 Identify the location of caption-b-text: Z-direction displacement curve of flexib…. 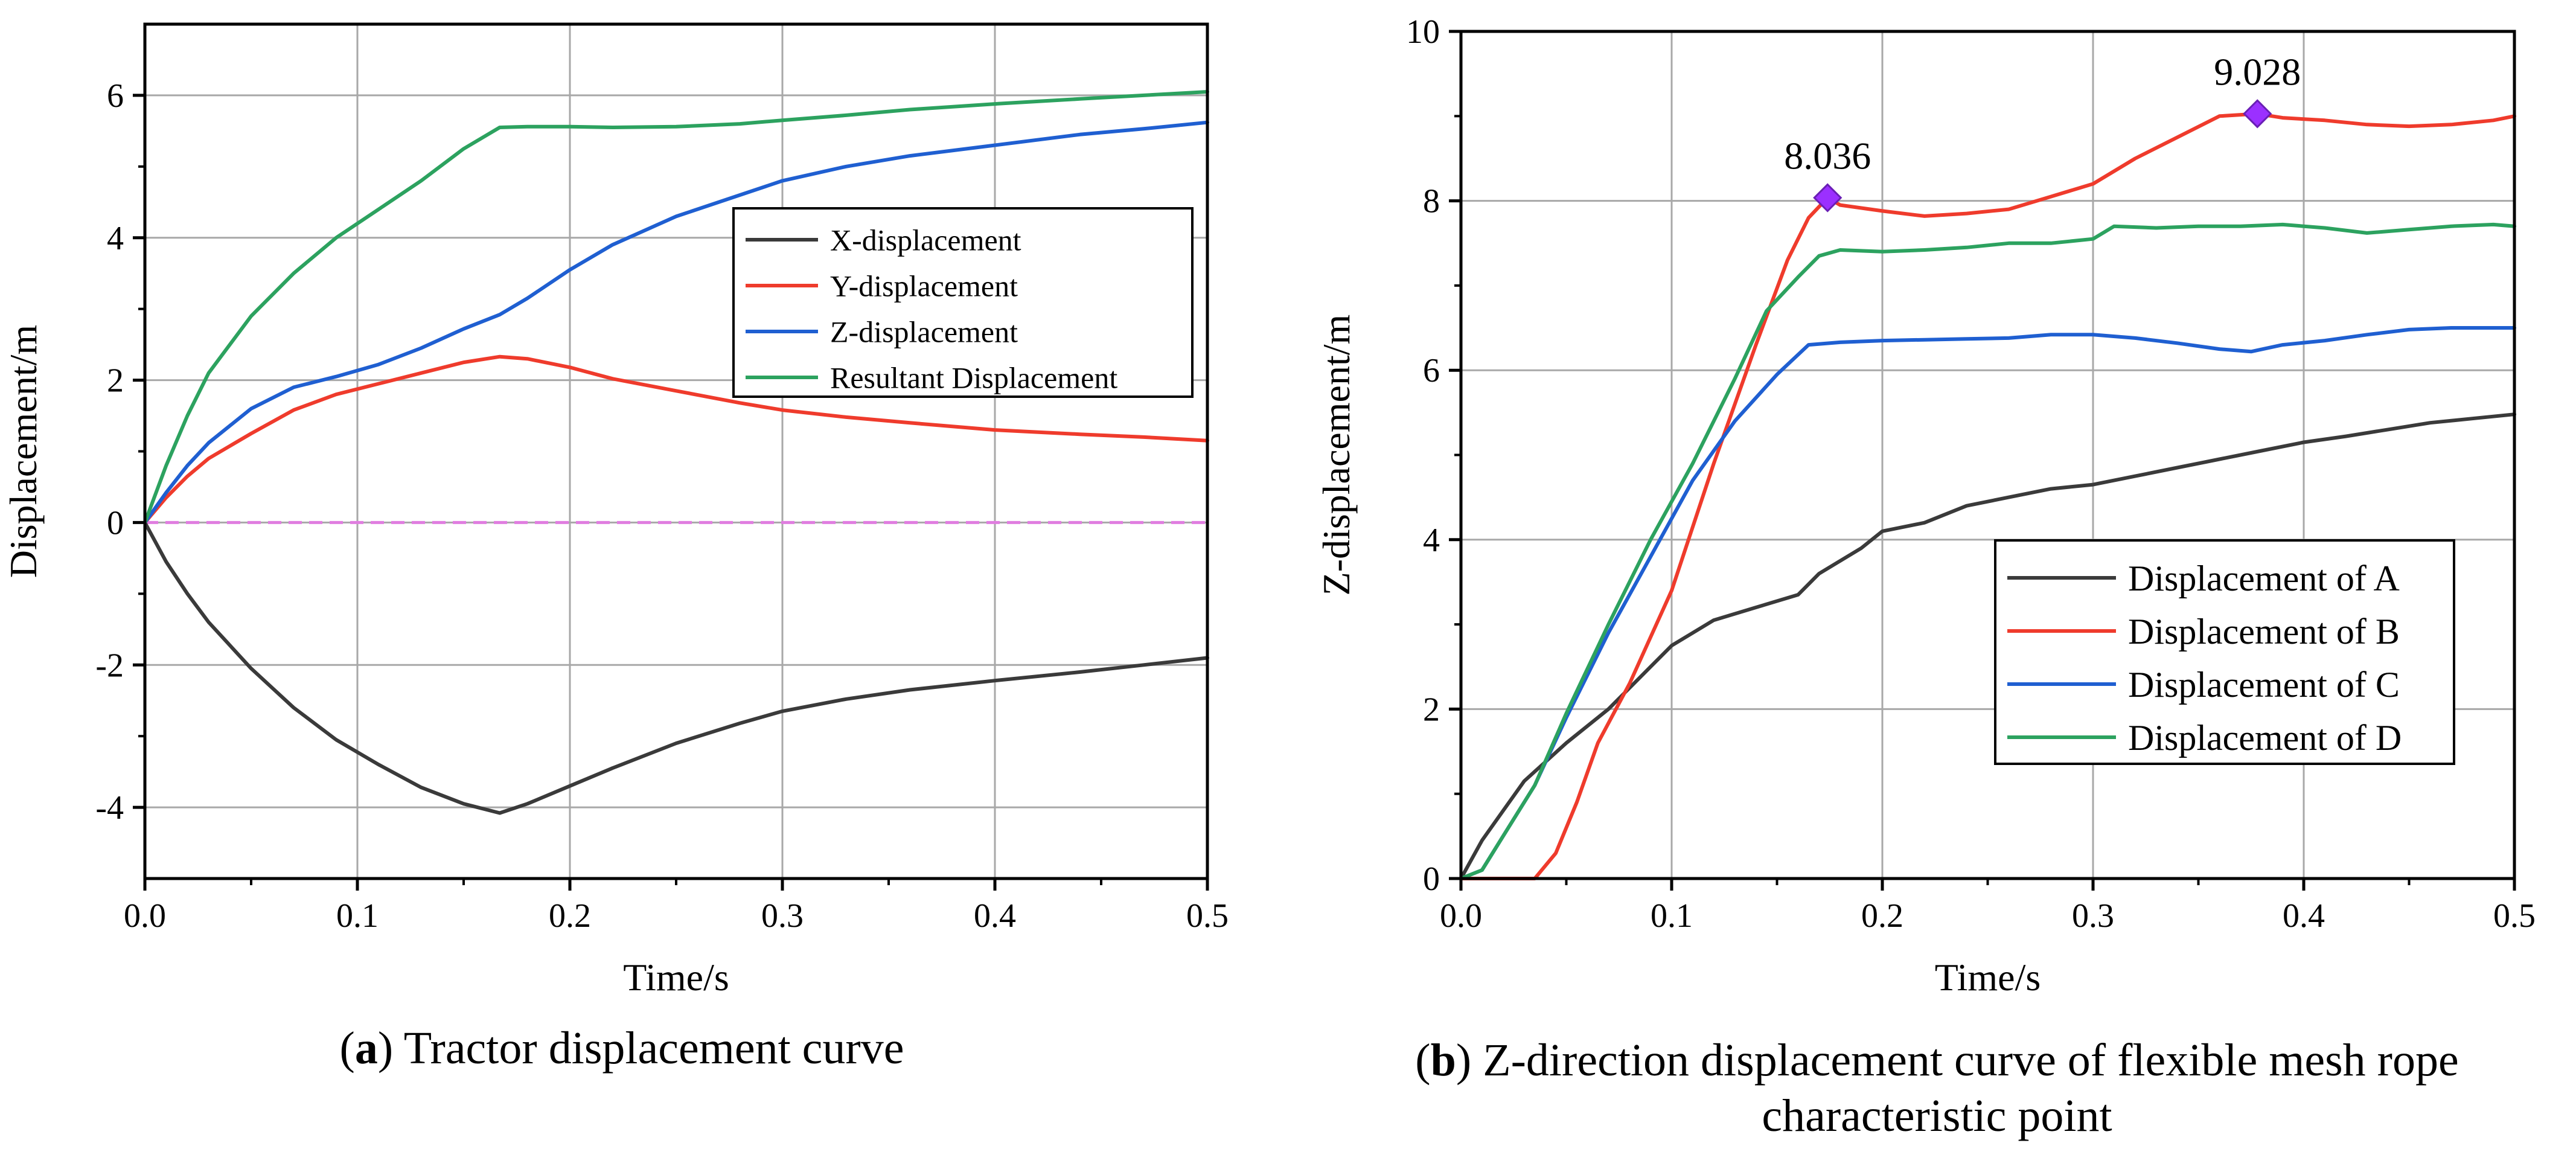
(1965, 1060).